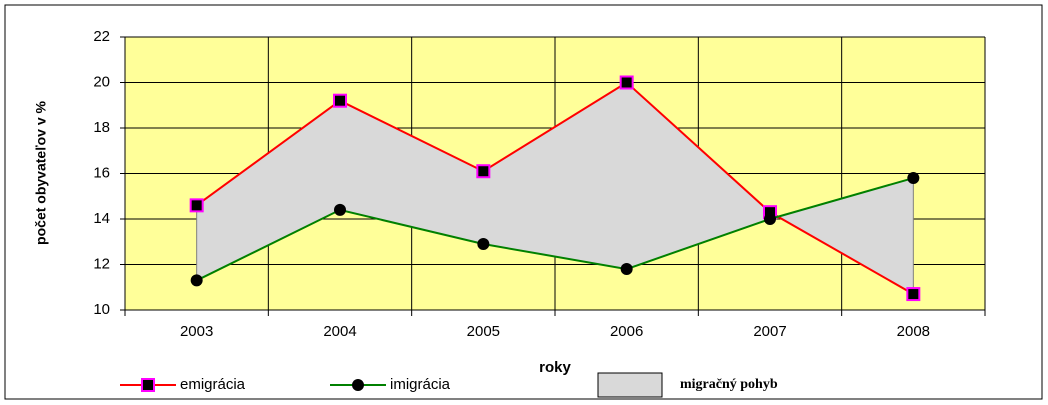  I want to click on x-tick-label: 2003, so click(196, 331).